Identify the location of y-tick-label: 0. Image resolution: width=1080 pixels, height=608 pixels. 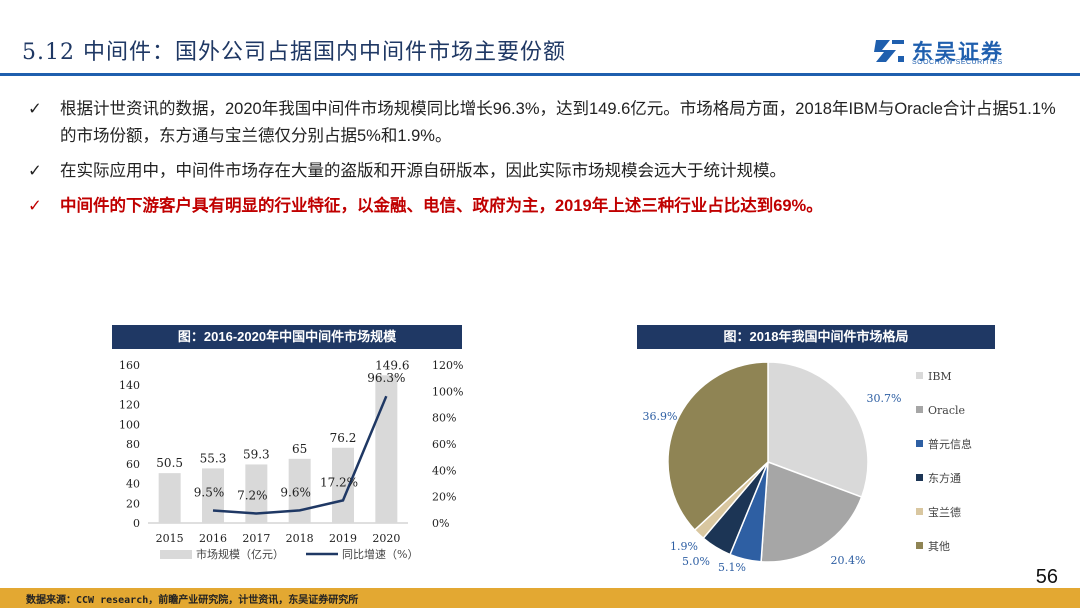
(136, 523).